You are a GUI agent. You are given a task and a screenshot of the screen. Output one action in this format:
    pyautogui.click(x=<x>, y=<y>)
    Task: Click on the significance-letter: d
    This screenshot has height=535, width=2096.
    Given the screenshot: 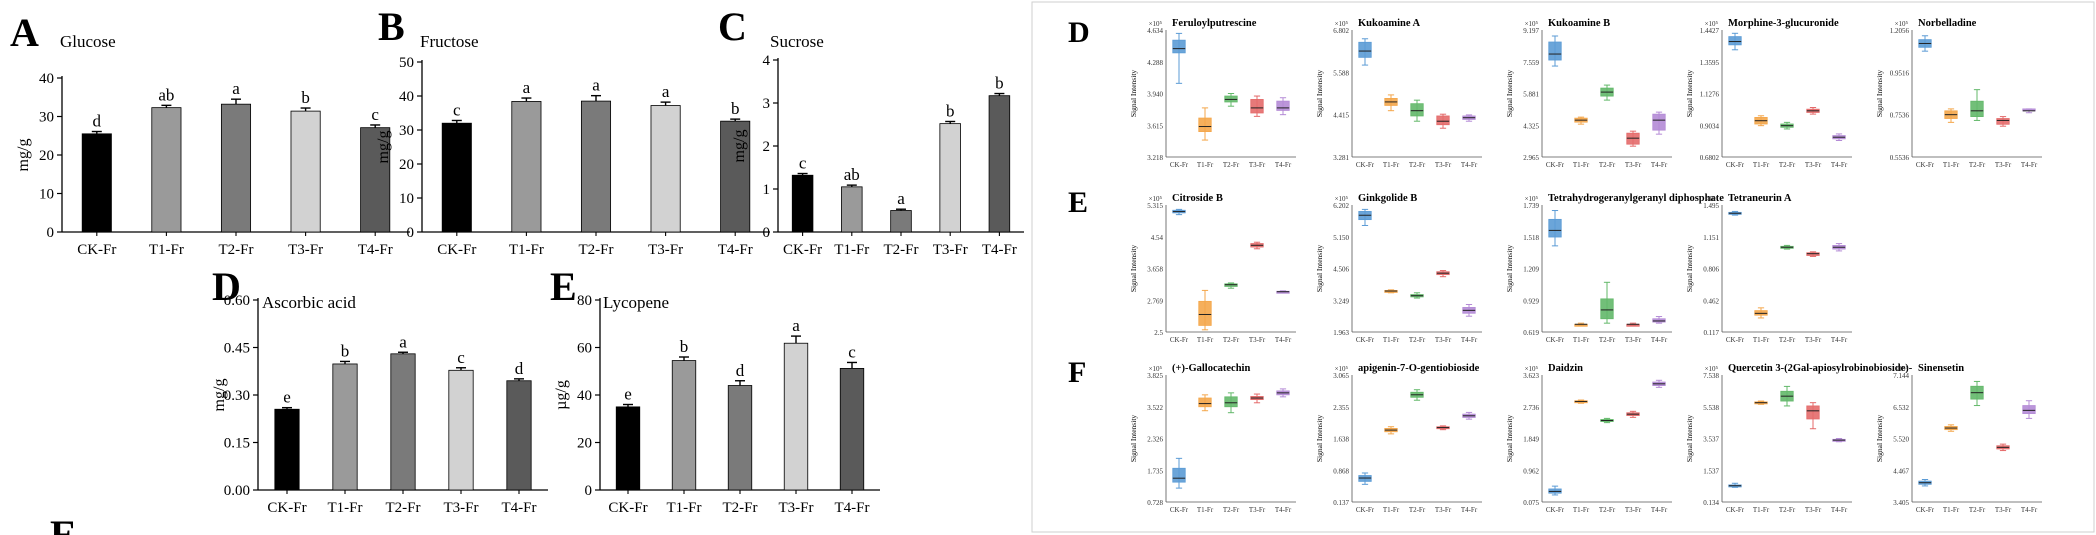 What is the action you would take?
    pyautogui.click(x=519, y=368)
    